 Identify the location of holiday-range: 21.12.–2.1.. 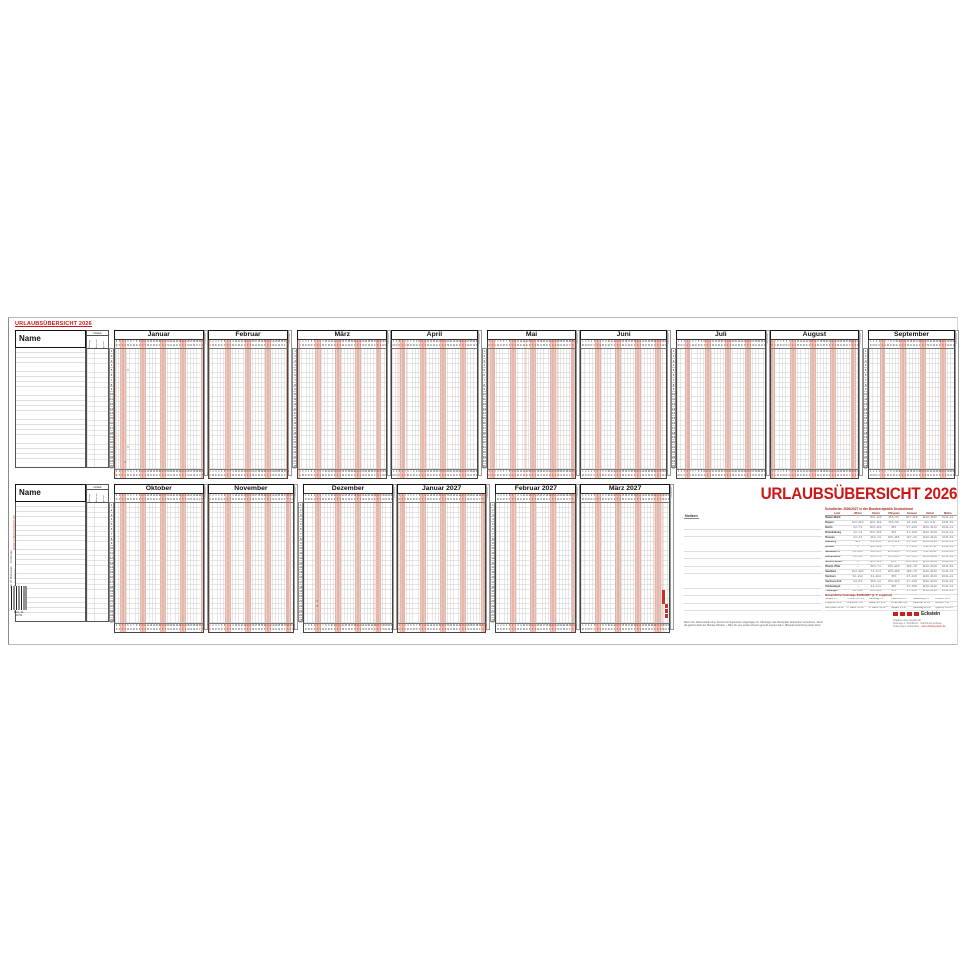
(948, 573).